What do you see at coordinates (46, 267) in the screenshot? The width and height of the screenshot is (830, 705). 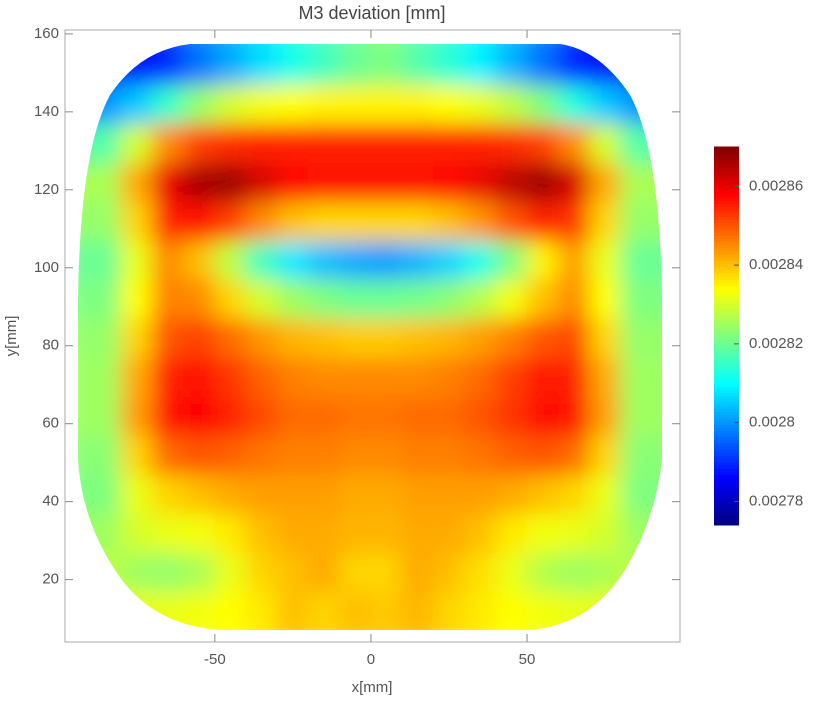 I see `y-tick-label: 100` at bounding box center [46, 267].